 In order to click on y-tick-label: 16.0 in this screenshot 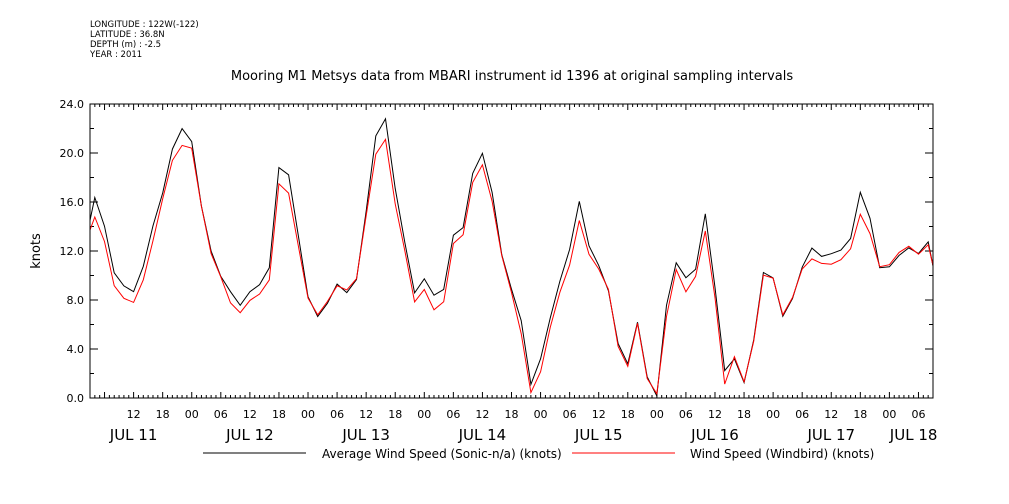, I will do `click(72, 202)`.